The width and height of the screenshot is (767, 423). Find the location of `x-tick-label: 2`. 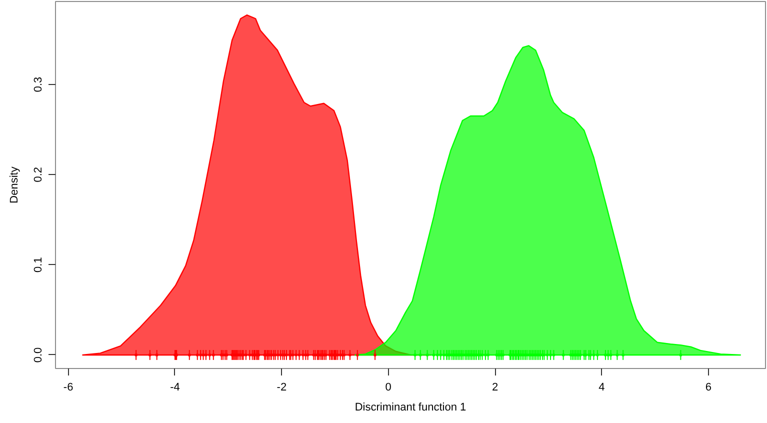

x-tick-label: 2 is located at coordinates (495, 388).